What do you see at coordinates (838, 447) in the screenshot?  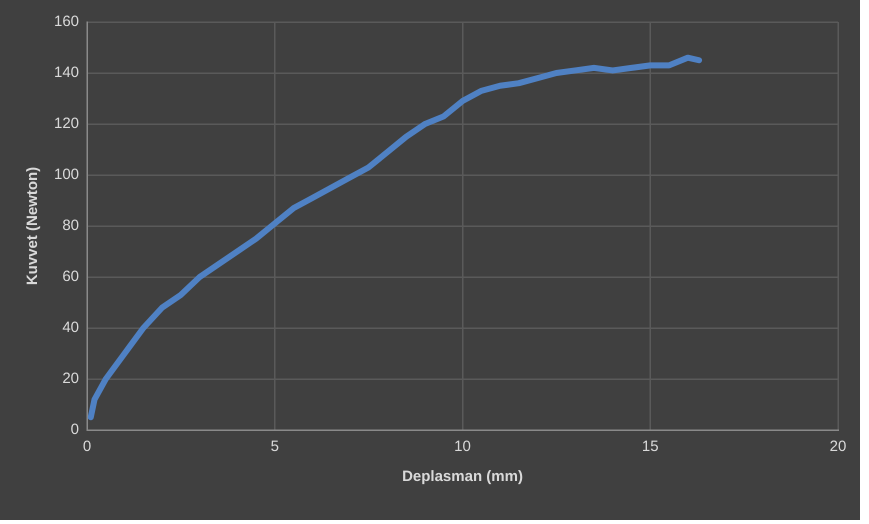 I see `x-tick-label: 20` at bounding box center [838, 447].